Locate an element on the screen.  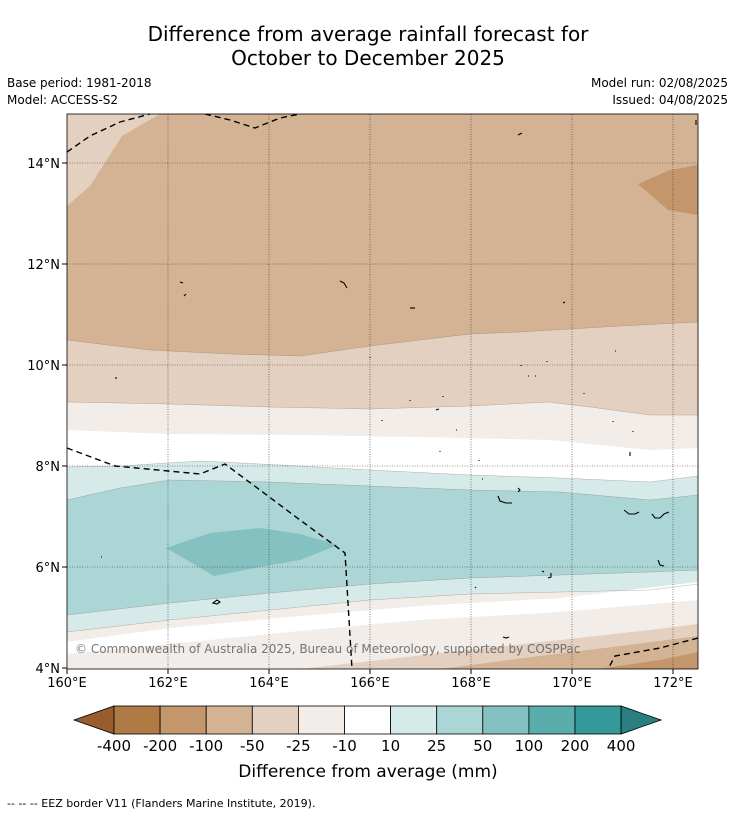
colorbar-tick-label: -10 is located at coordinates (344, 746).